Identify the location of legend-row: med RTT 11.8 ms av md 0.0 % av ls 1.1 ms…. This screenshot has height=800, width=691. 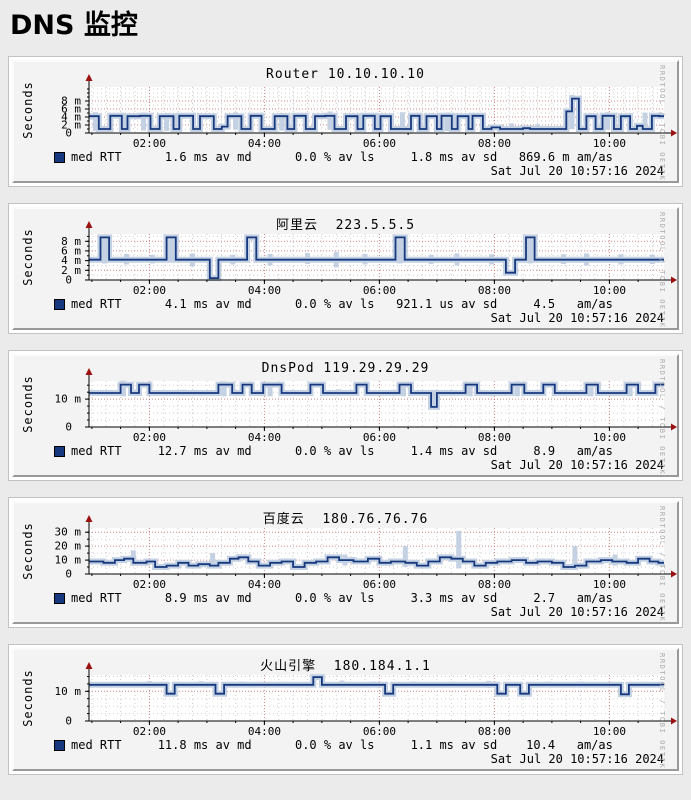
(333, 745).